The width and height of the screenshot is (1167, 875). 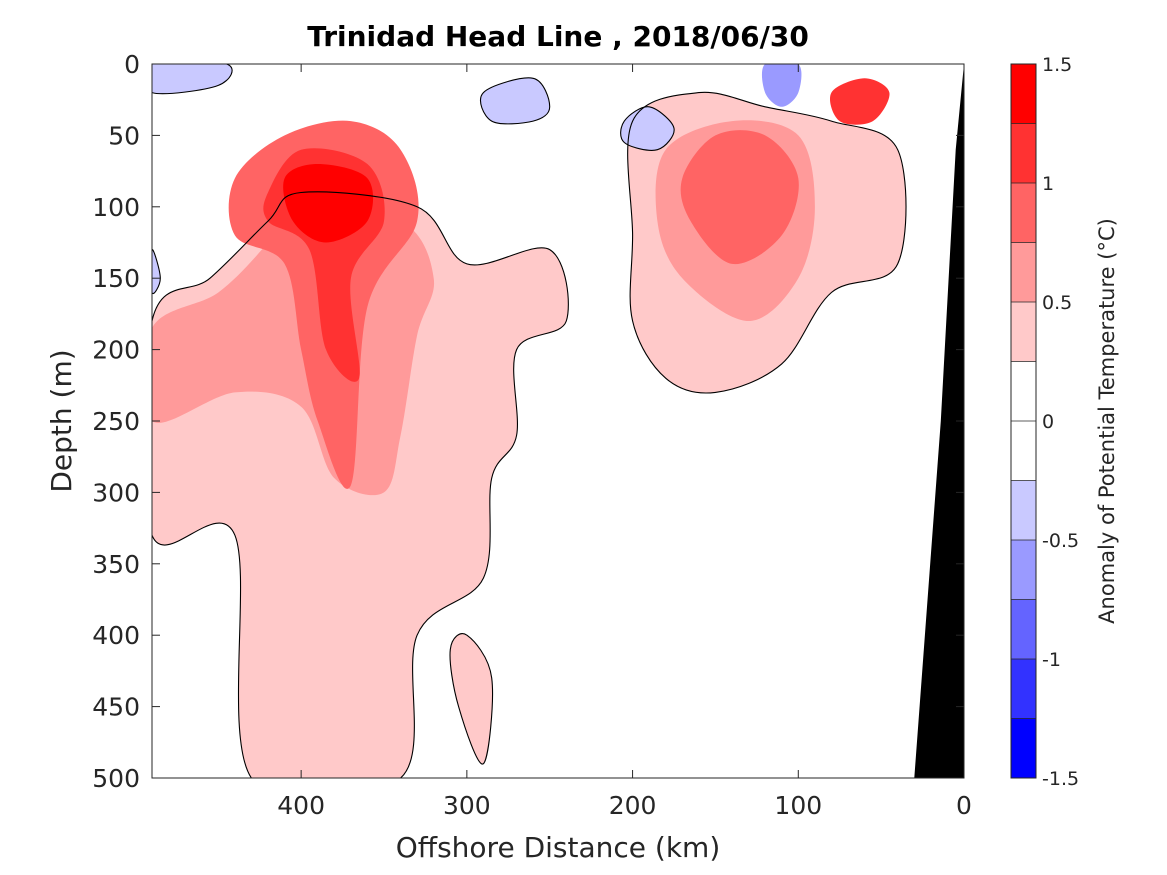 What do you see at coordinates (1057, 65) in the screenshot?
I see `colorbar-tick-label: 1.5` at bounding box center [1057, 65].